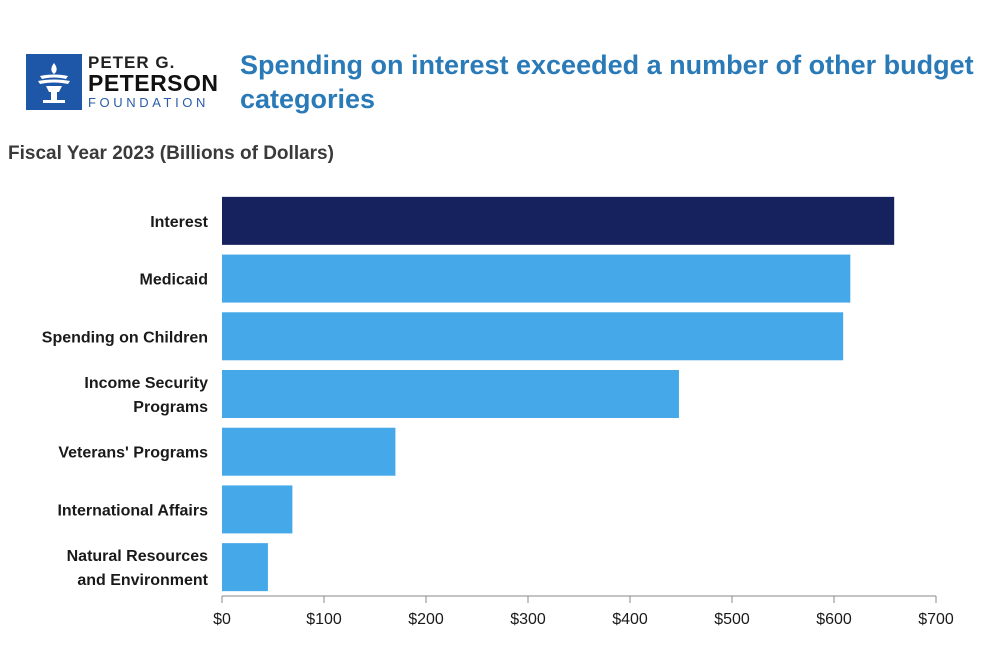 The height and width of the screenshot is (645, 1000). I want to click on logo-line-1: PETER G., so click(132, 62).